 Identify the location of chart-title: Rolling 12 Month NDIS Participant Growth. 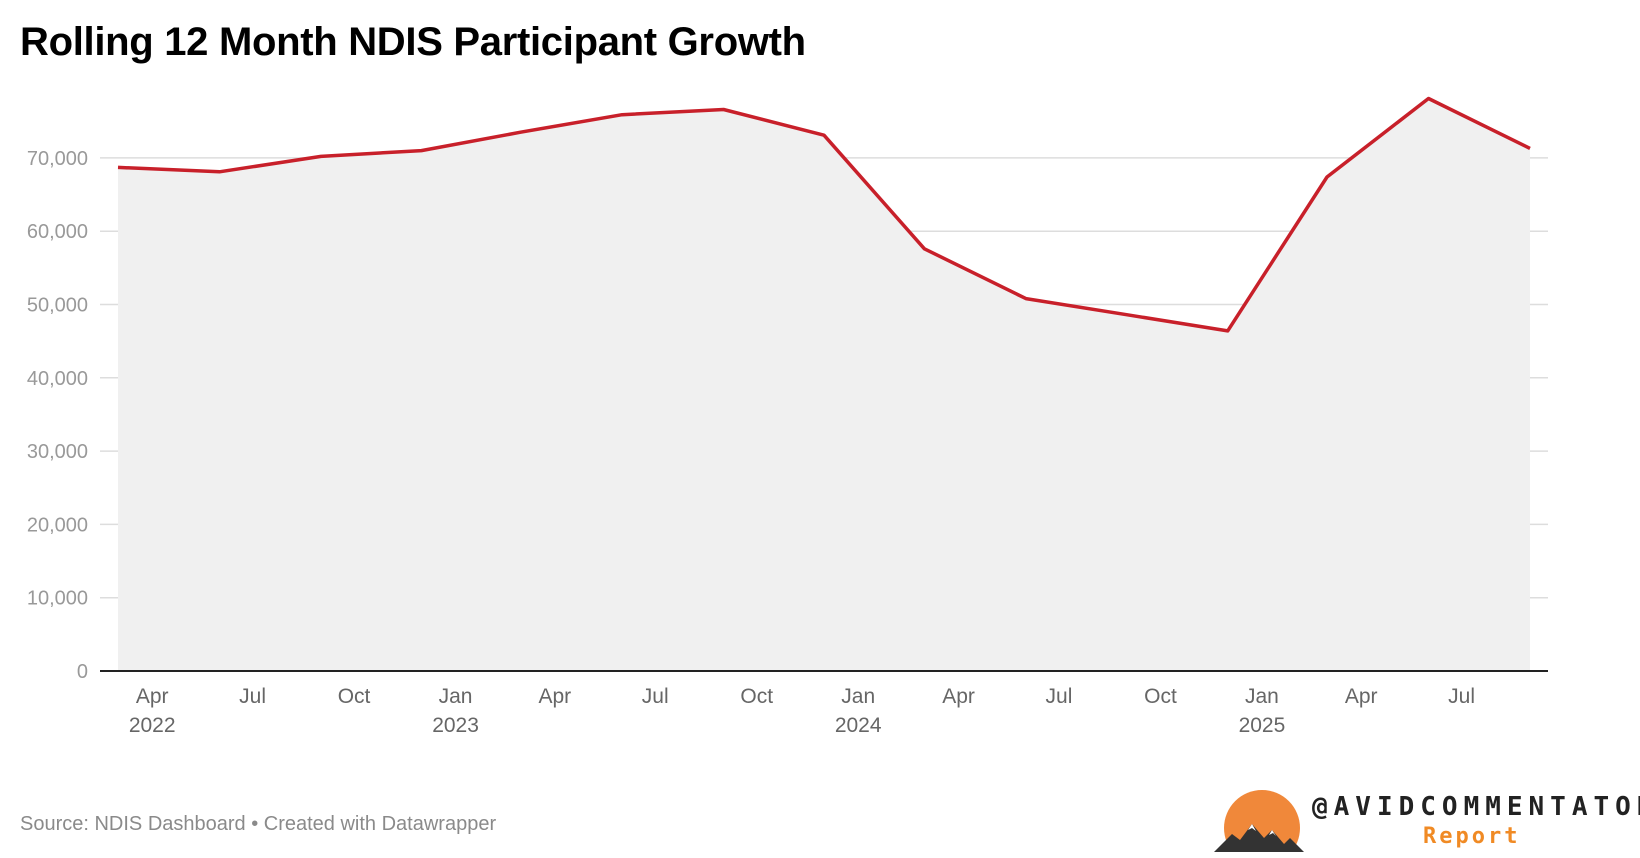
(413, 42).